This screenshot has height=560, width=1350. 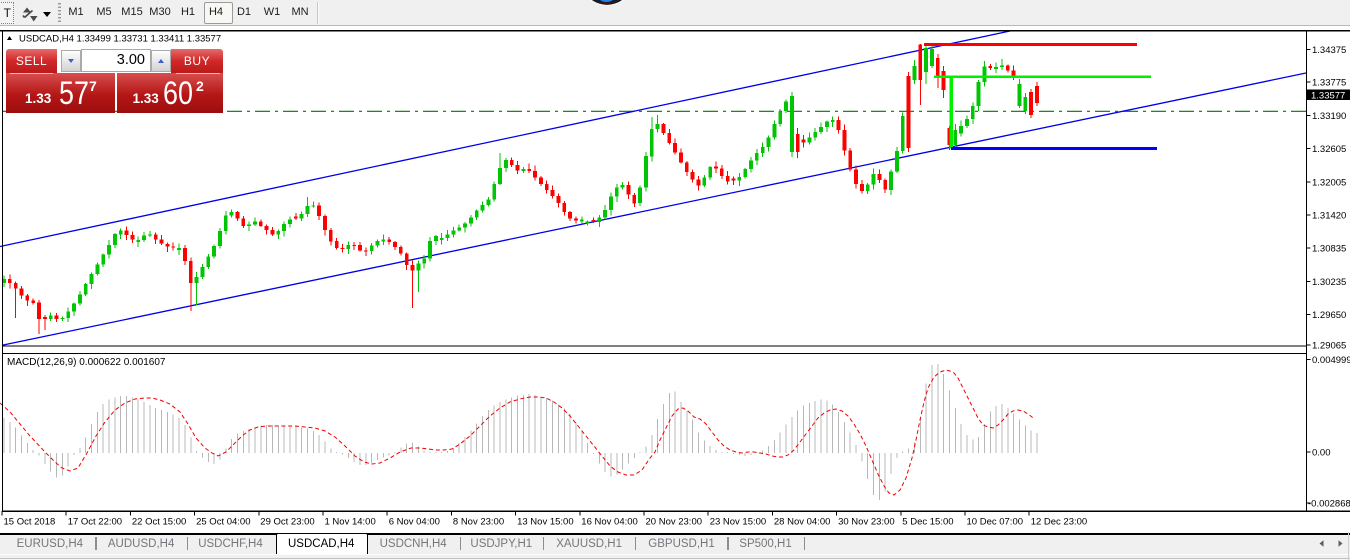 I want to click on svg-text: 1.31420, so click(x=1329, y=216).